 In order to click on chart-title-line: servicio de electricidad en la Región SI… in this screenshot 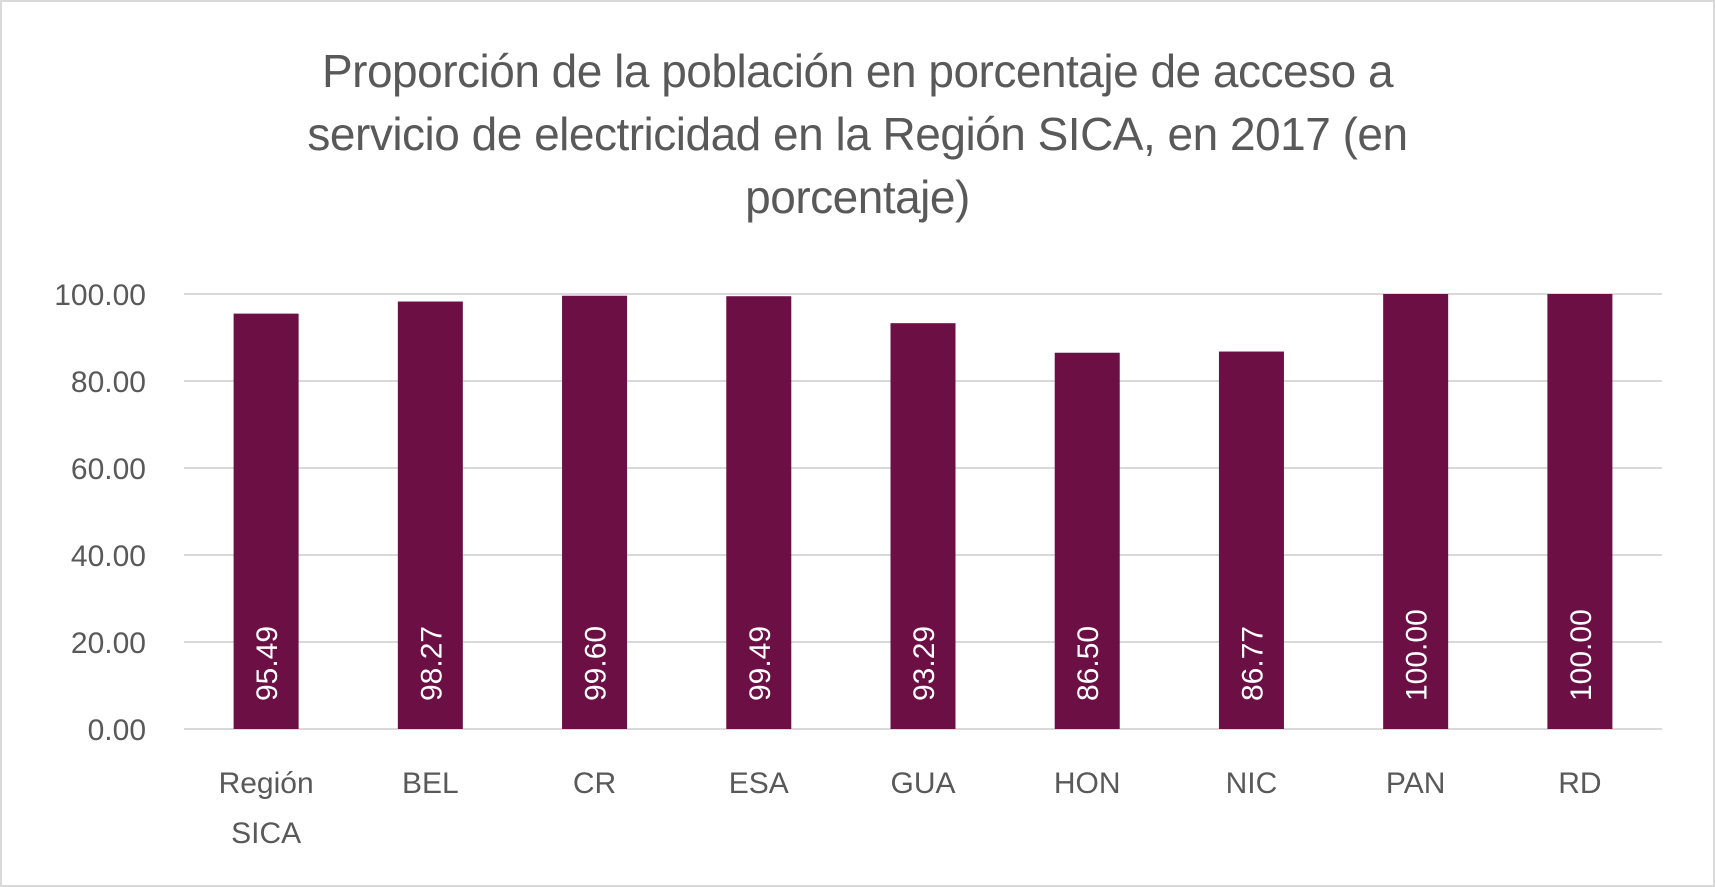, I will do `click(857, 134)`.